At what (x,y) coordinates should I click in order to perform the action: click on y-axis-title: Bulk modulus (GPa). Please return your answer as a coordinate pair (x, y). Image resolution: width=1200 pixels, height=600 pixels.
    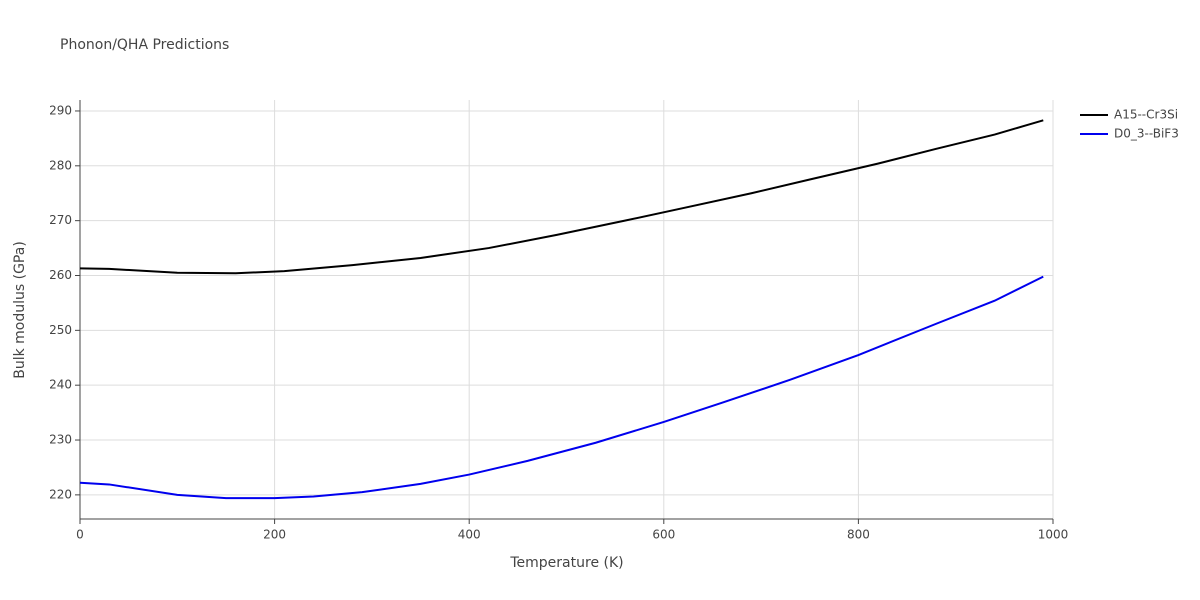
    Looking at the image, I should click on (20, 310).